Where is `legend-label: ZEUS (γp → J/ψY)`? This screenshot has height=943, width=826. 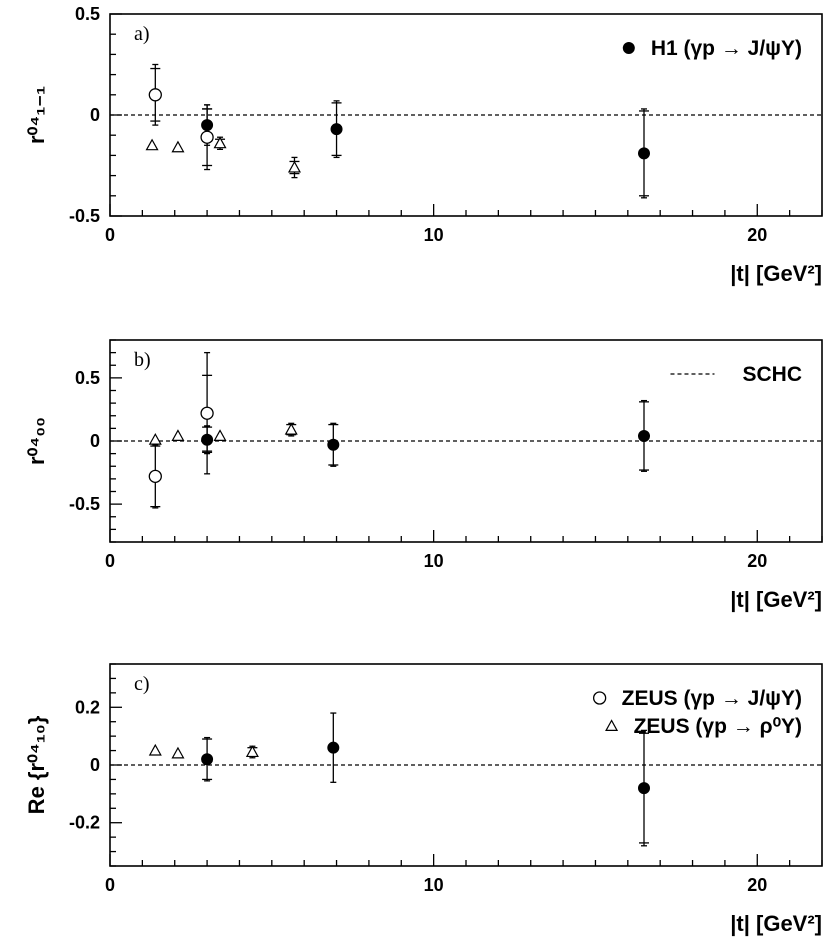 legend-label: ZEUS (γp → J/ψY) is located at coordinates (712, 698).